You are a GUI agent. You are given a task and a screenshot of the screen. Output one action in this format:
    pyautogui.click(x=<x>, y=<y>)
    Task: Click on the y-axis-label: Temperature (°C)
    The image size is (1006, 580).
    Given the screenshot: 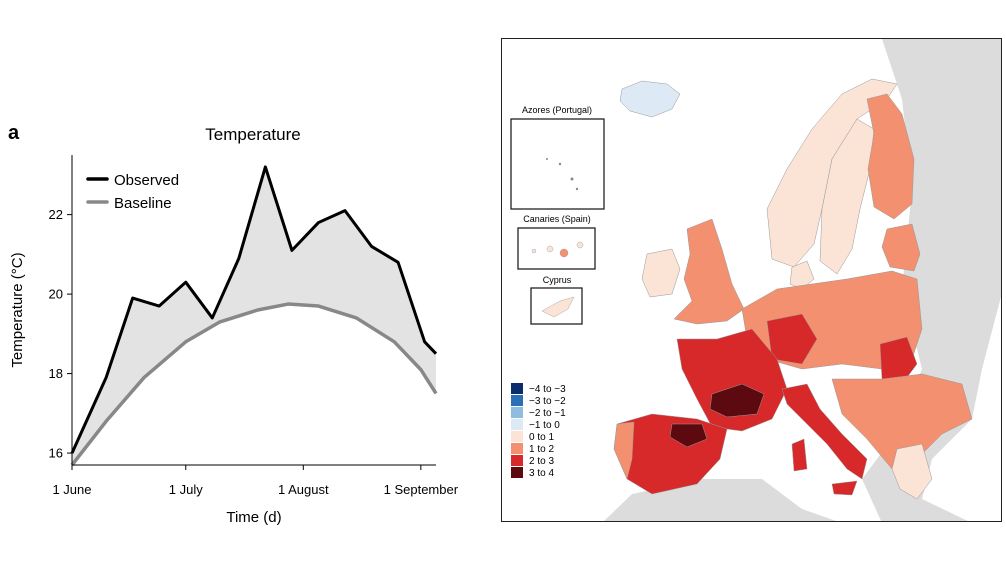 What is the action you would take?
    pyautogui.click(x=17, y=309)
    